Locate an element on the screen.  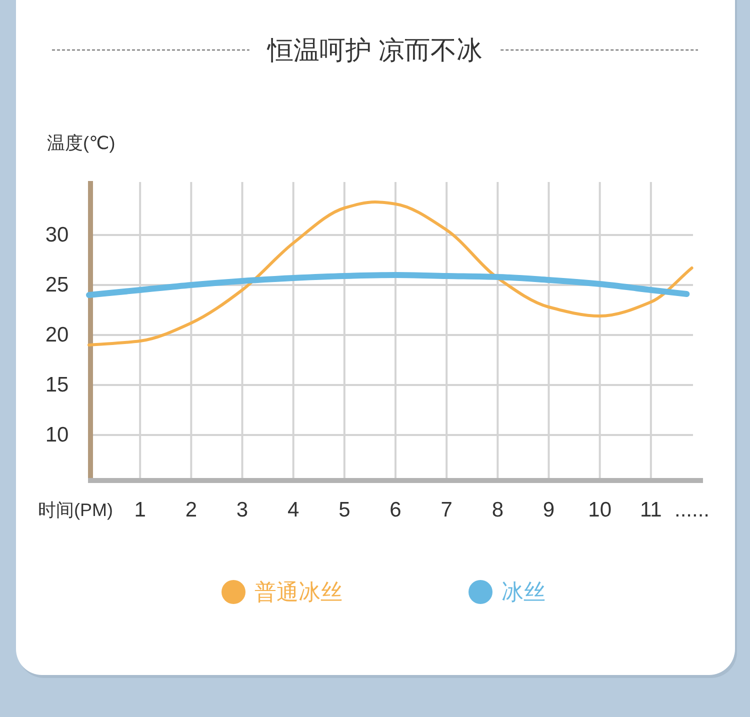
x-tick-label: 5 is located at coordinates (344, 510).